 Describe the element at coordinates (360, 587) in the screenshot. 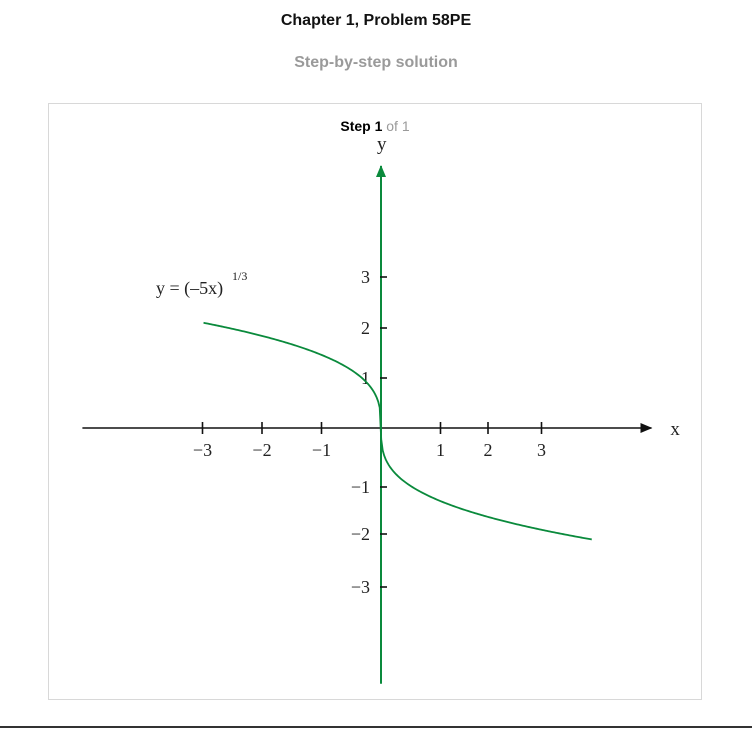

I see `y-tick-label: −3` at that location.